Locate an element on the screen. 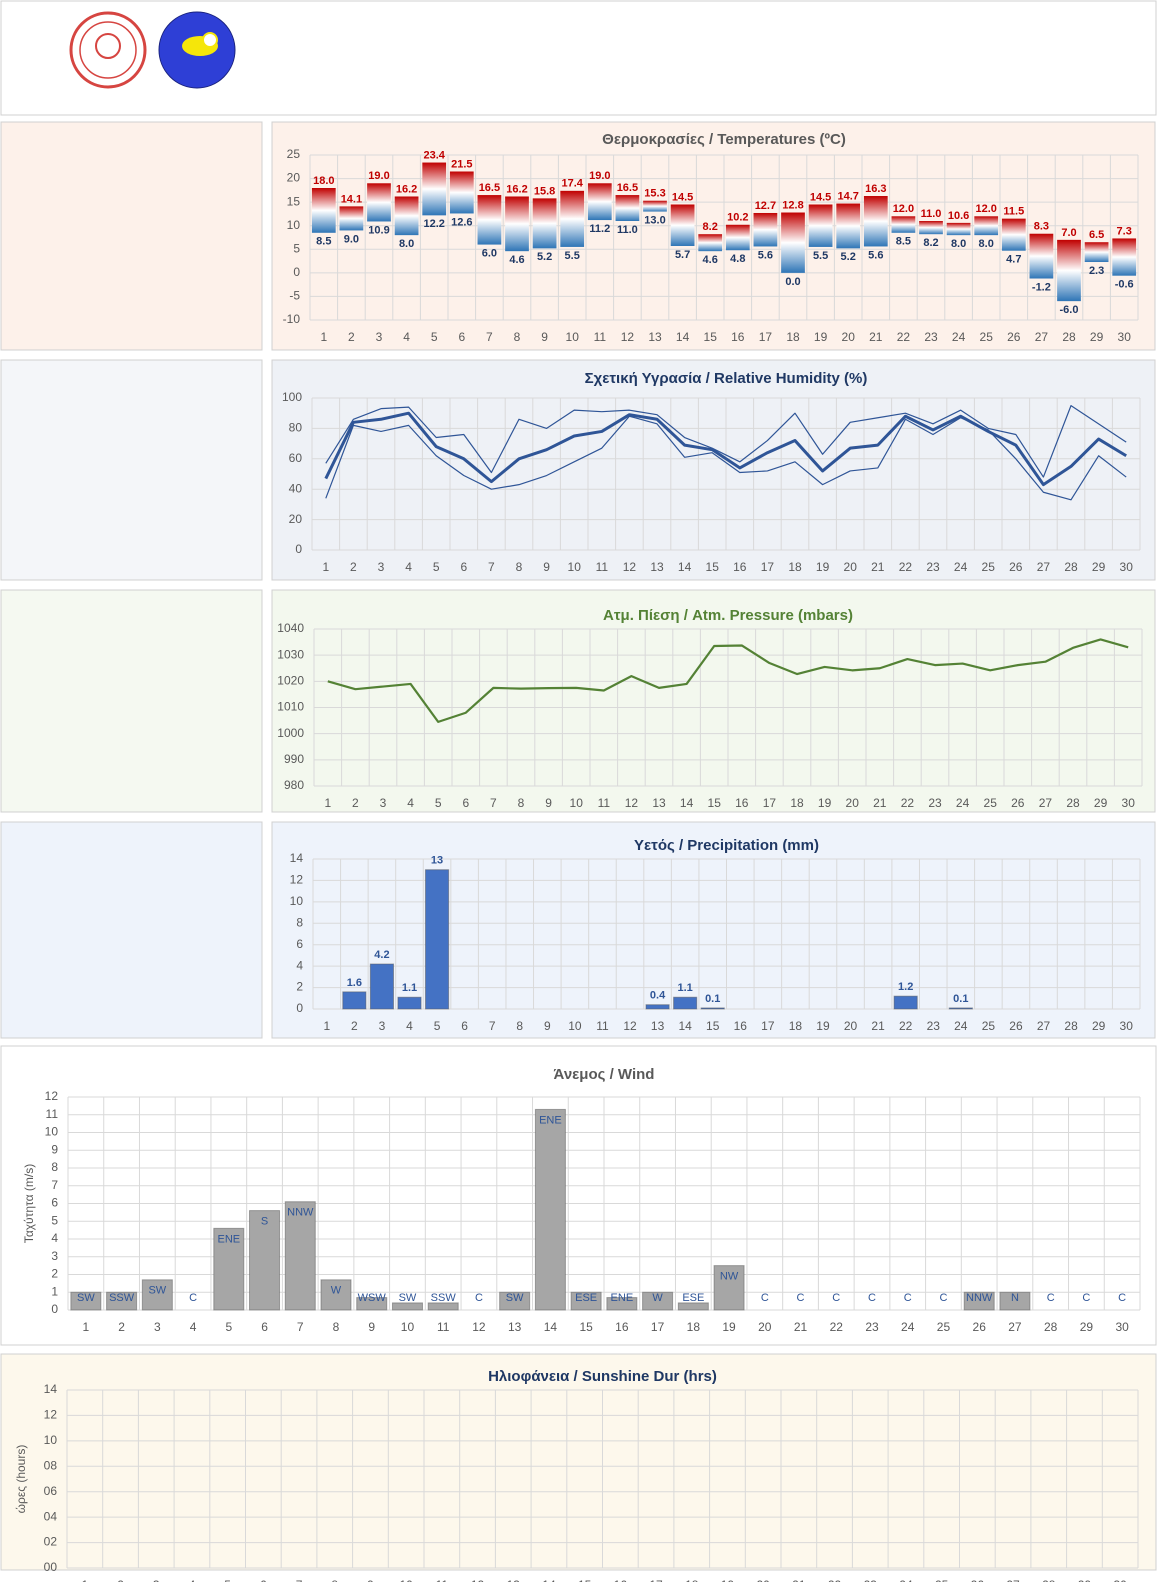 This screenshot has height=1582, width=1167. direction-label: SW is located at coordinates (515, 1298).